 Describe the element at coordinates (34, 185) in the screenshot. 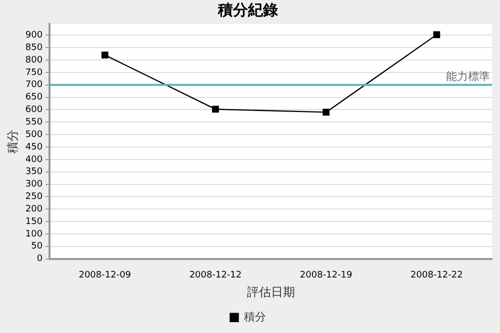

I see `y-tick-label: 300` at that location.